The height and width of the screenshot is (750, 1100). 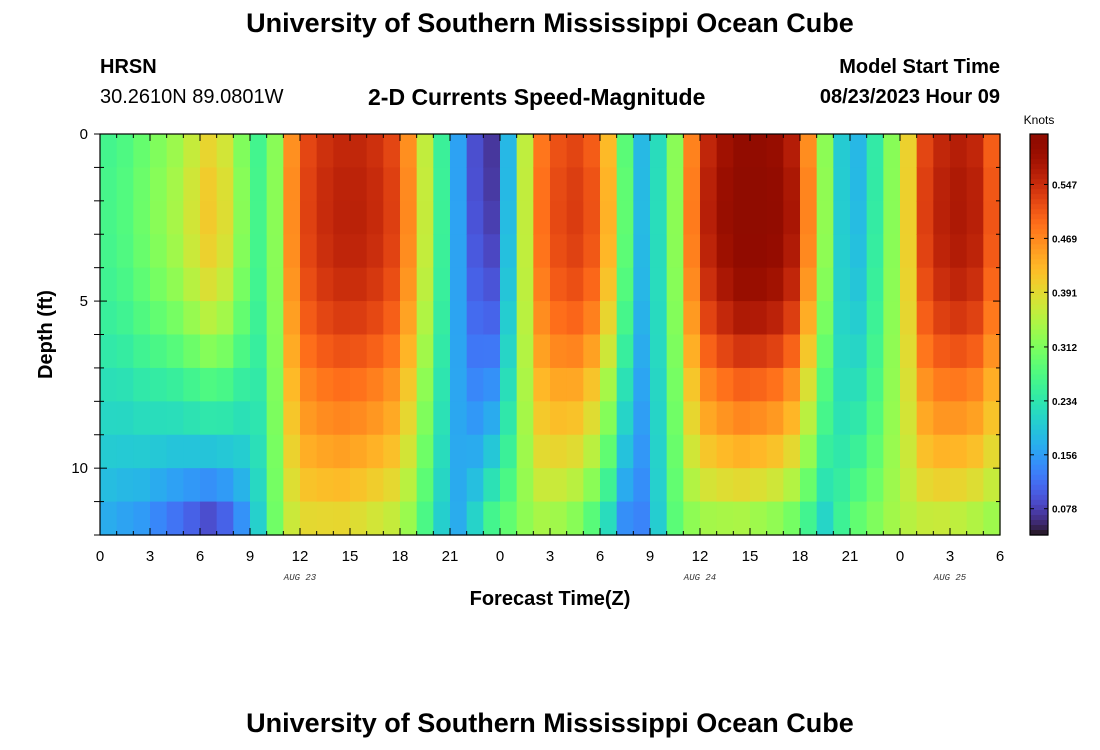 What do you see at coordinates (450, 556) in the screenshot?
I see `x-tick-label: 21` at bounding box center [450, 556].